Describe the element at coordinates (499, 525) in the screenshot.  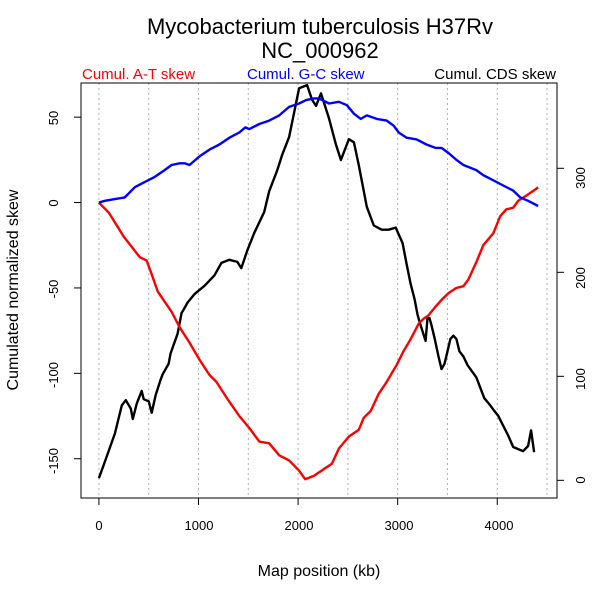
I see `x-tick-label: 4000` at that location.